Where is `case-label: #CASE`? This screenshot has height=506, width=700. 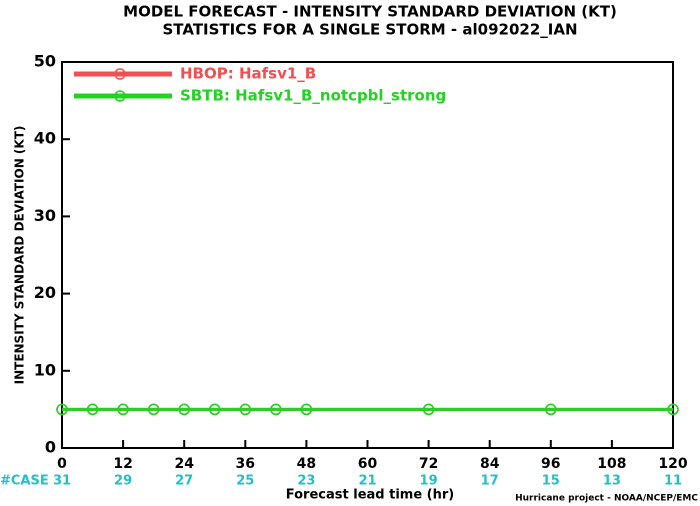 case-label: #CASE is located at coordinates (24, 481).